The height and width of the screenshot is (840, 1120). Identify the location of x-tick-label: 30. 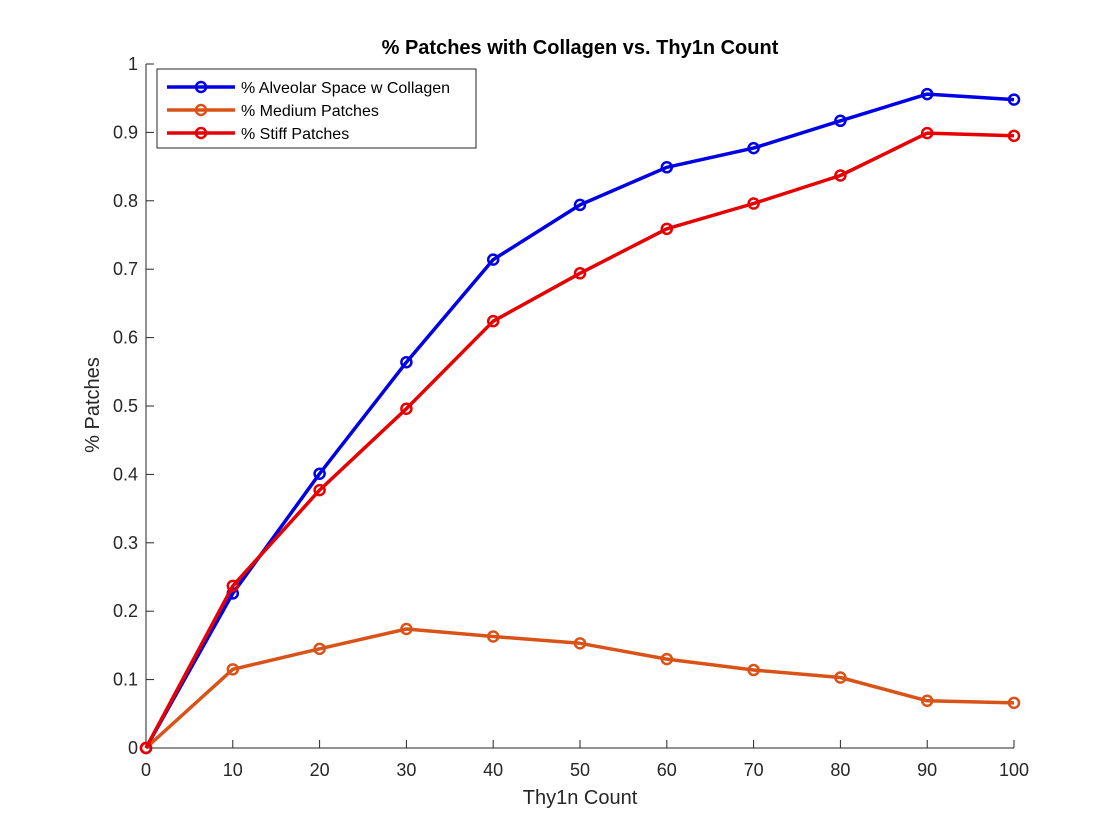
(406, 770).